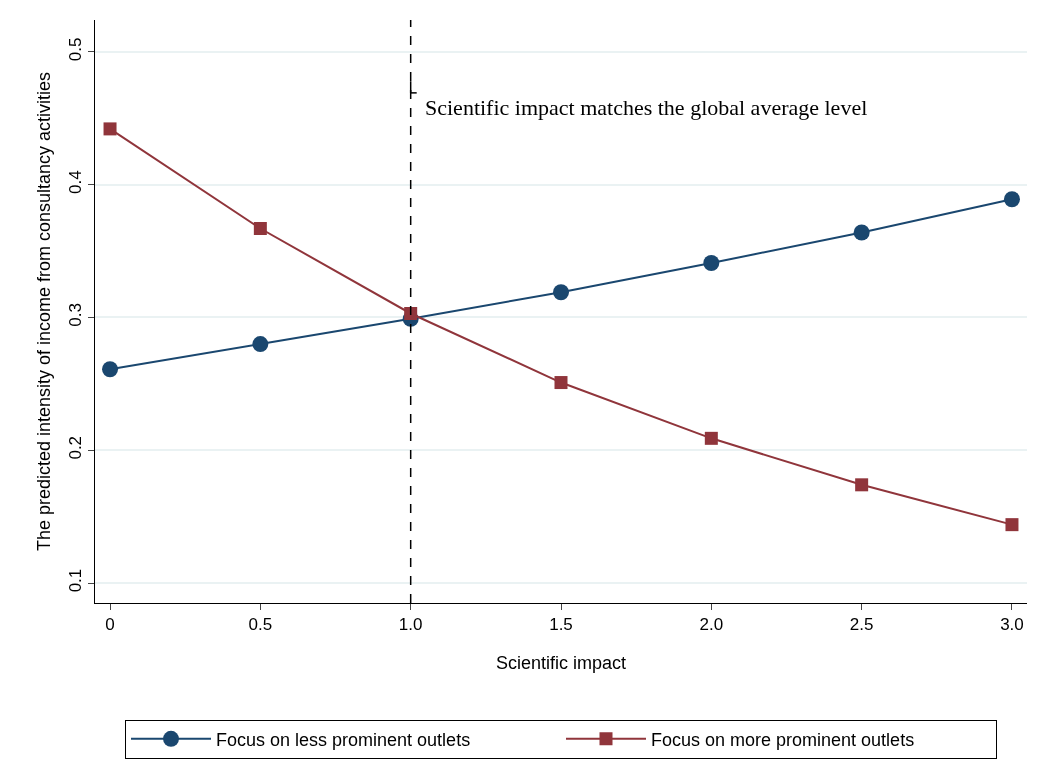  I want to click on x-tick-label: 1.5, so click(561, 625).